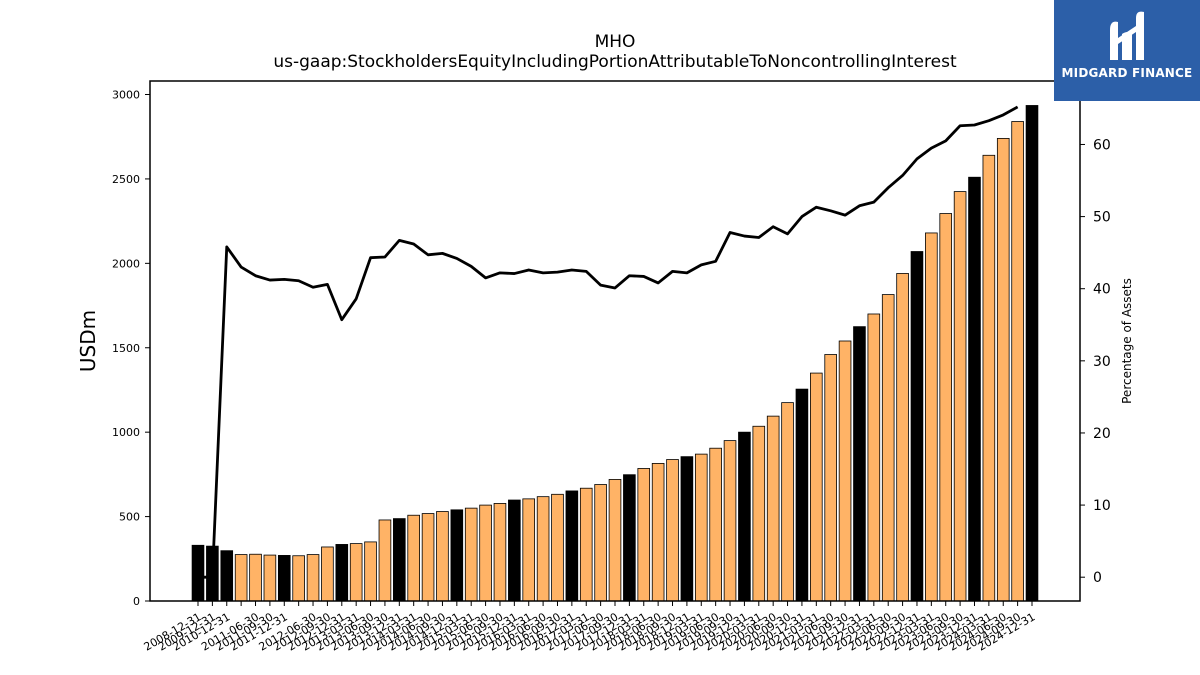  I want to click on chart-title: MHO, so click(615, 42).